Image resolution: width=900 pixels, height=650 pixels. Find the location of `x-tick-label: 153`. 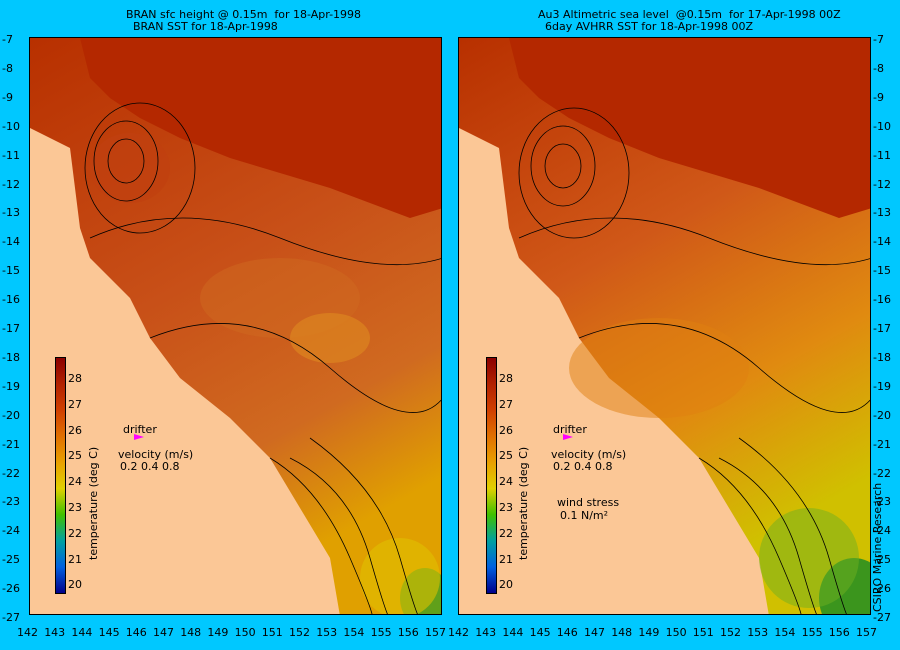

x-tick-label: 153 is located at coordinates (758, 632).